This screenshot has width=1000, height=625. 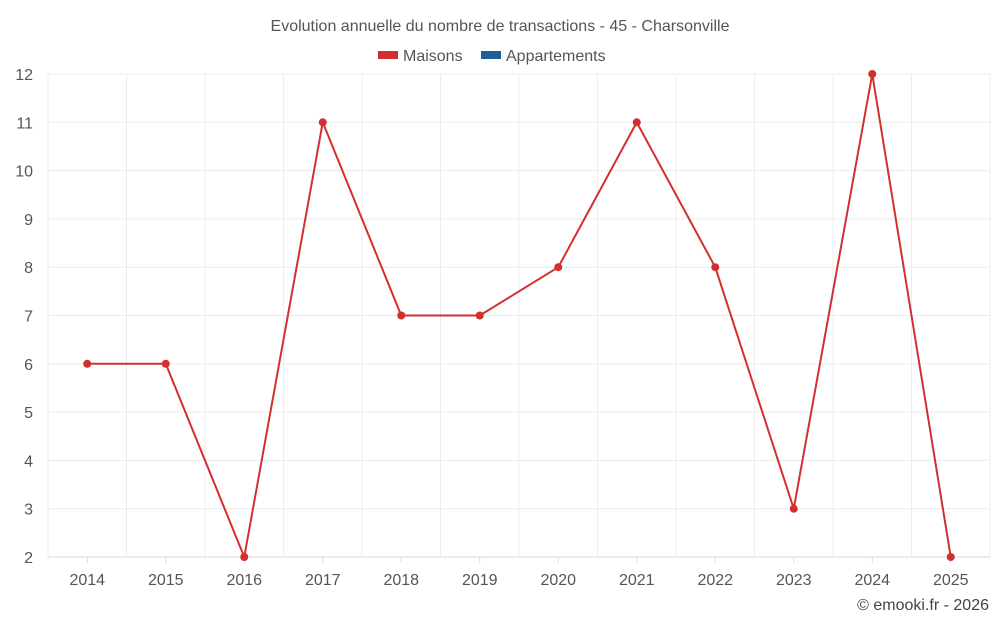 I want to click on y-tick-label: 12, so click(x=24, y=75).